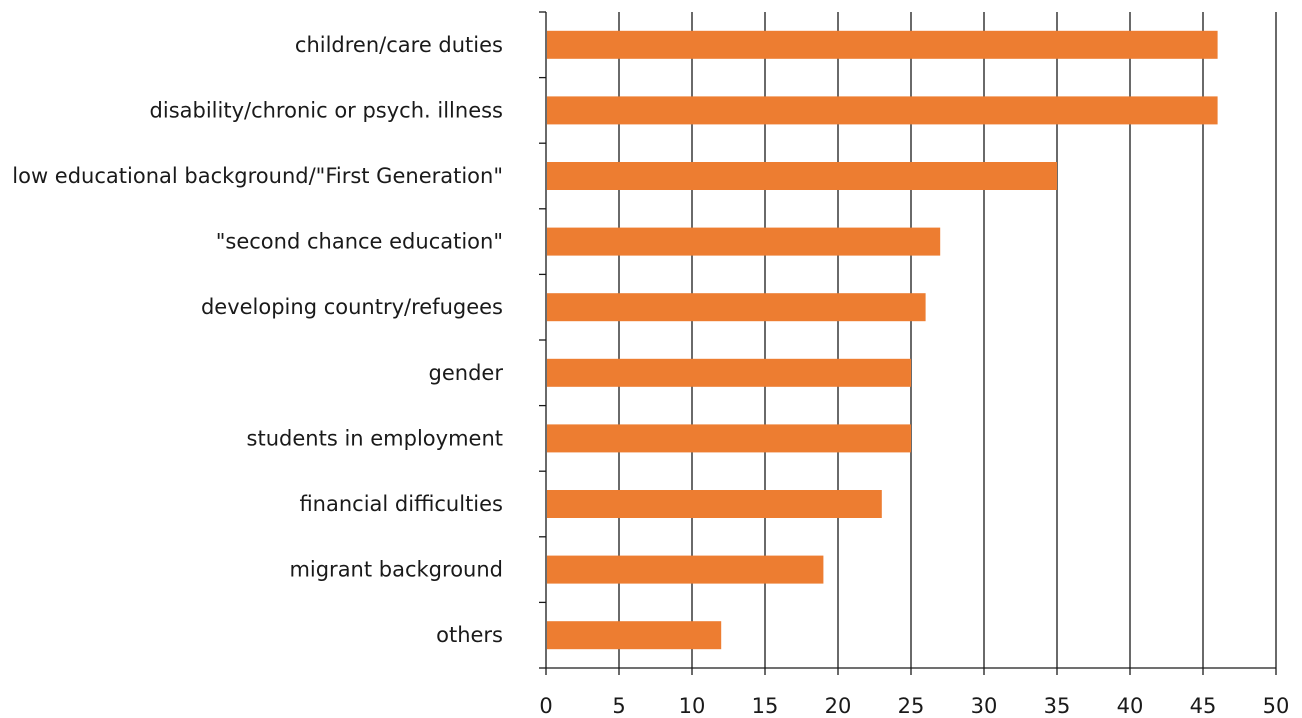 The image size is (1302, 718). I want to click on x-tick-label-40: 40, so click(1130, 706).